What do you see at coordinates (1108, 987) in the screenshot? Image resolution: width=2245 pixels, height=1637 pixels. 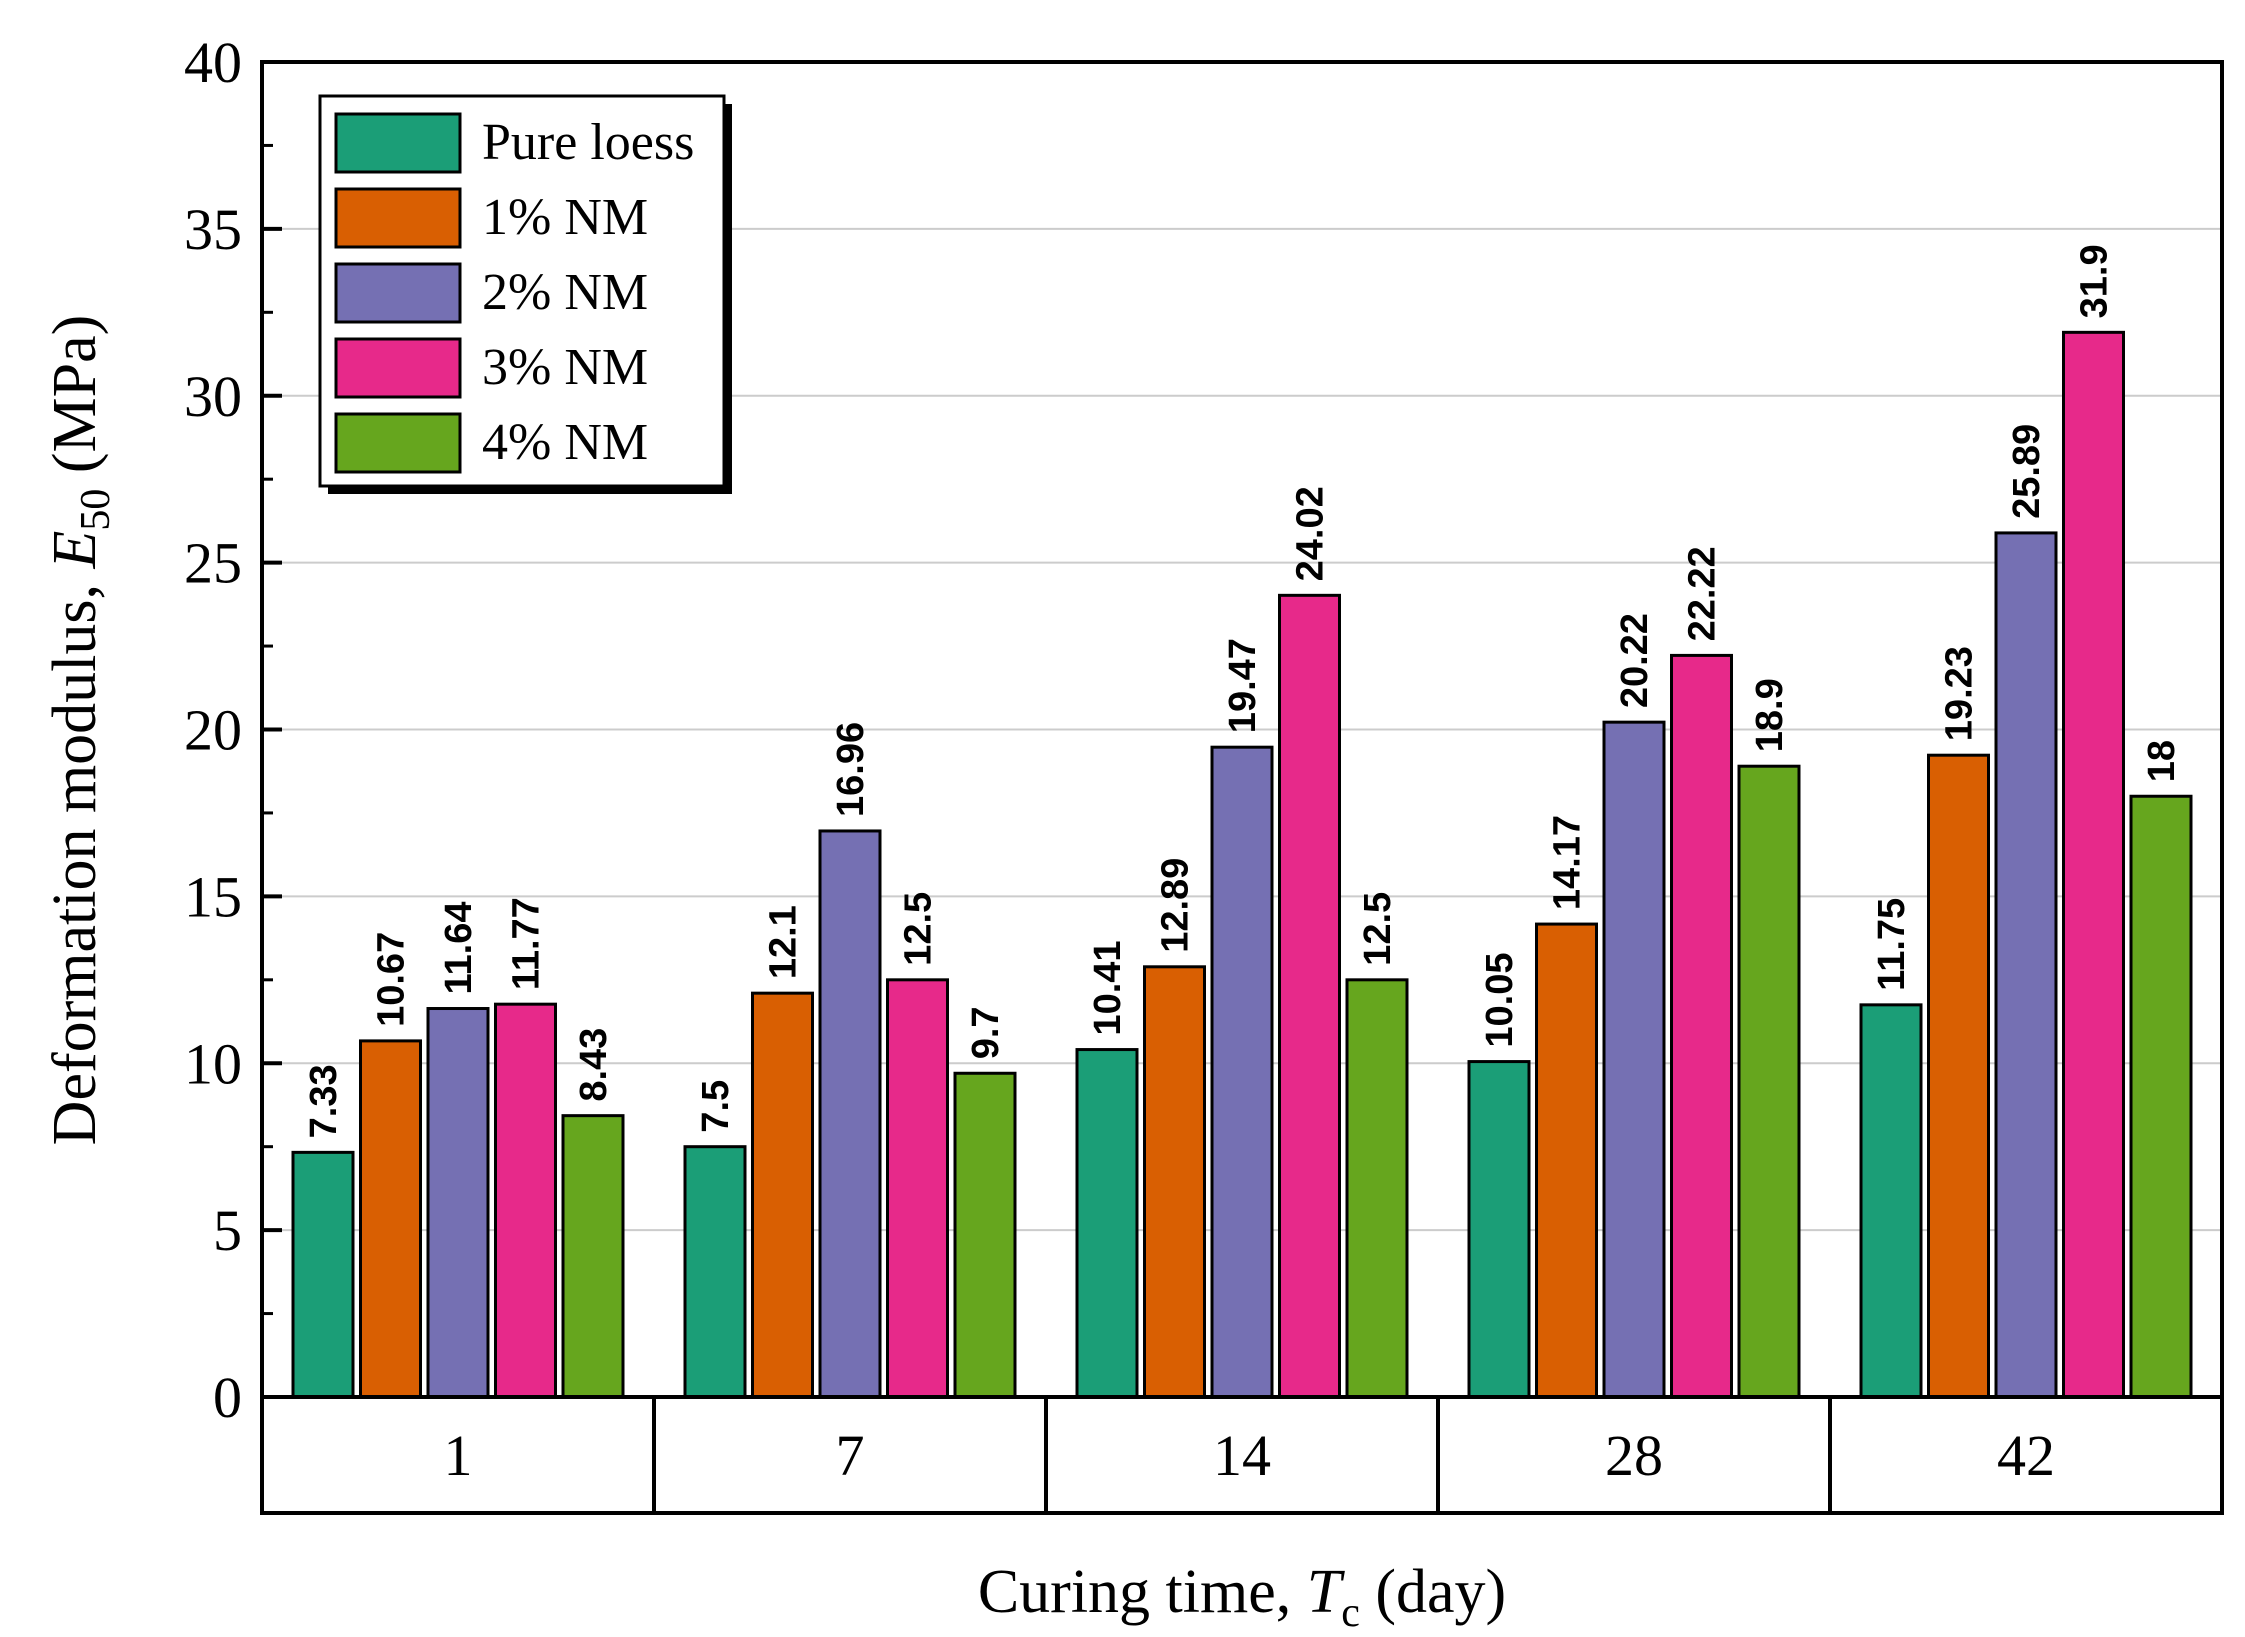 I see `bar-value-label: 10.41` at bounding box center [1108, 987].